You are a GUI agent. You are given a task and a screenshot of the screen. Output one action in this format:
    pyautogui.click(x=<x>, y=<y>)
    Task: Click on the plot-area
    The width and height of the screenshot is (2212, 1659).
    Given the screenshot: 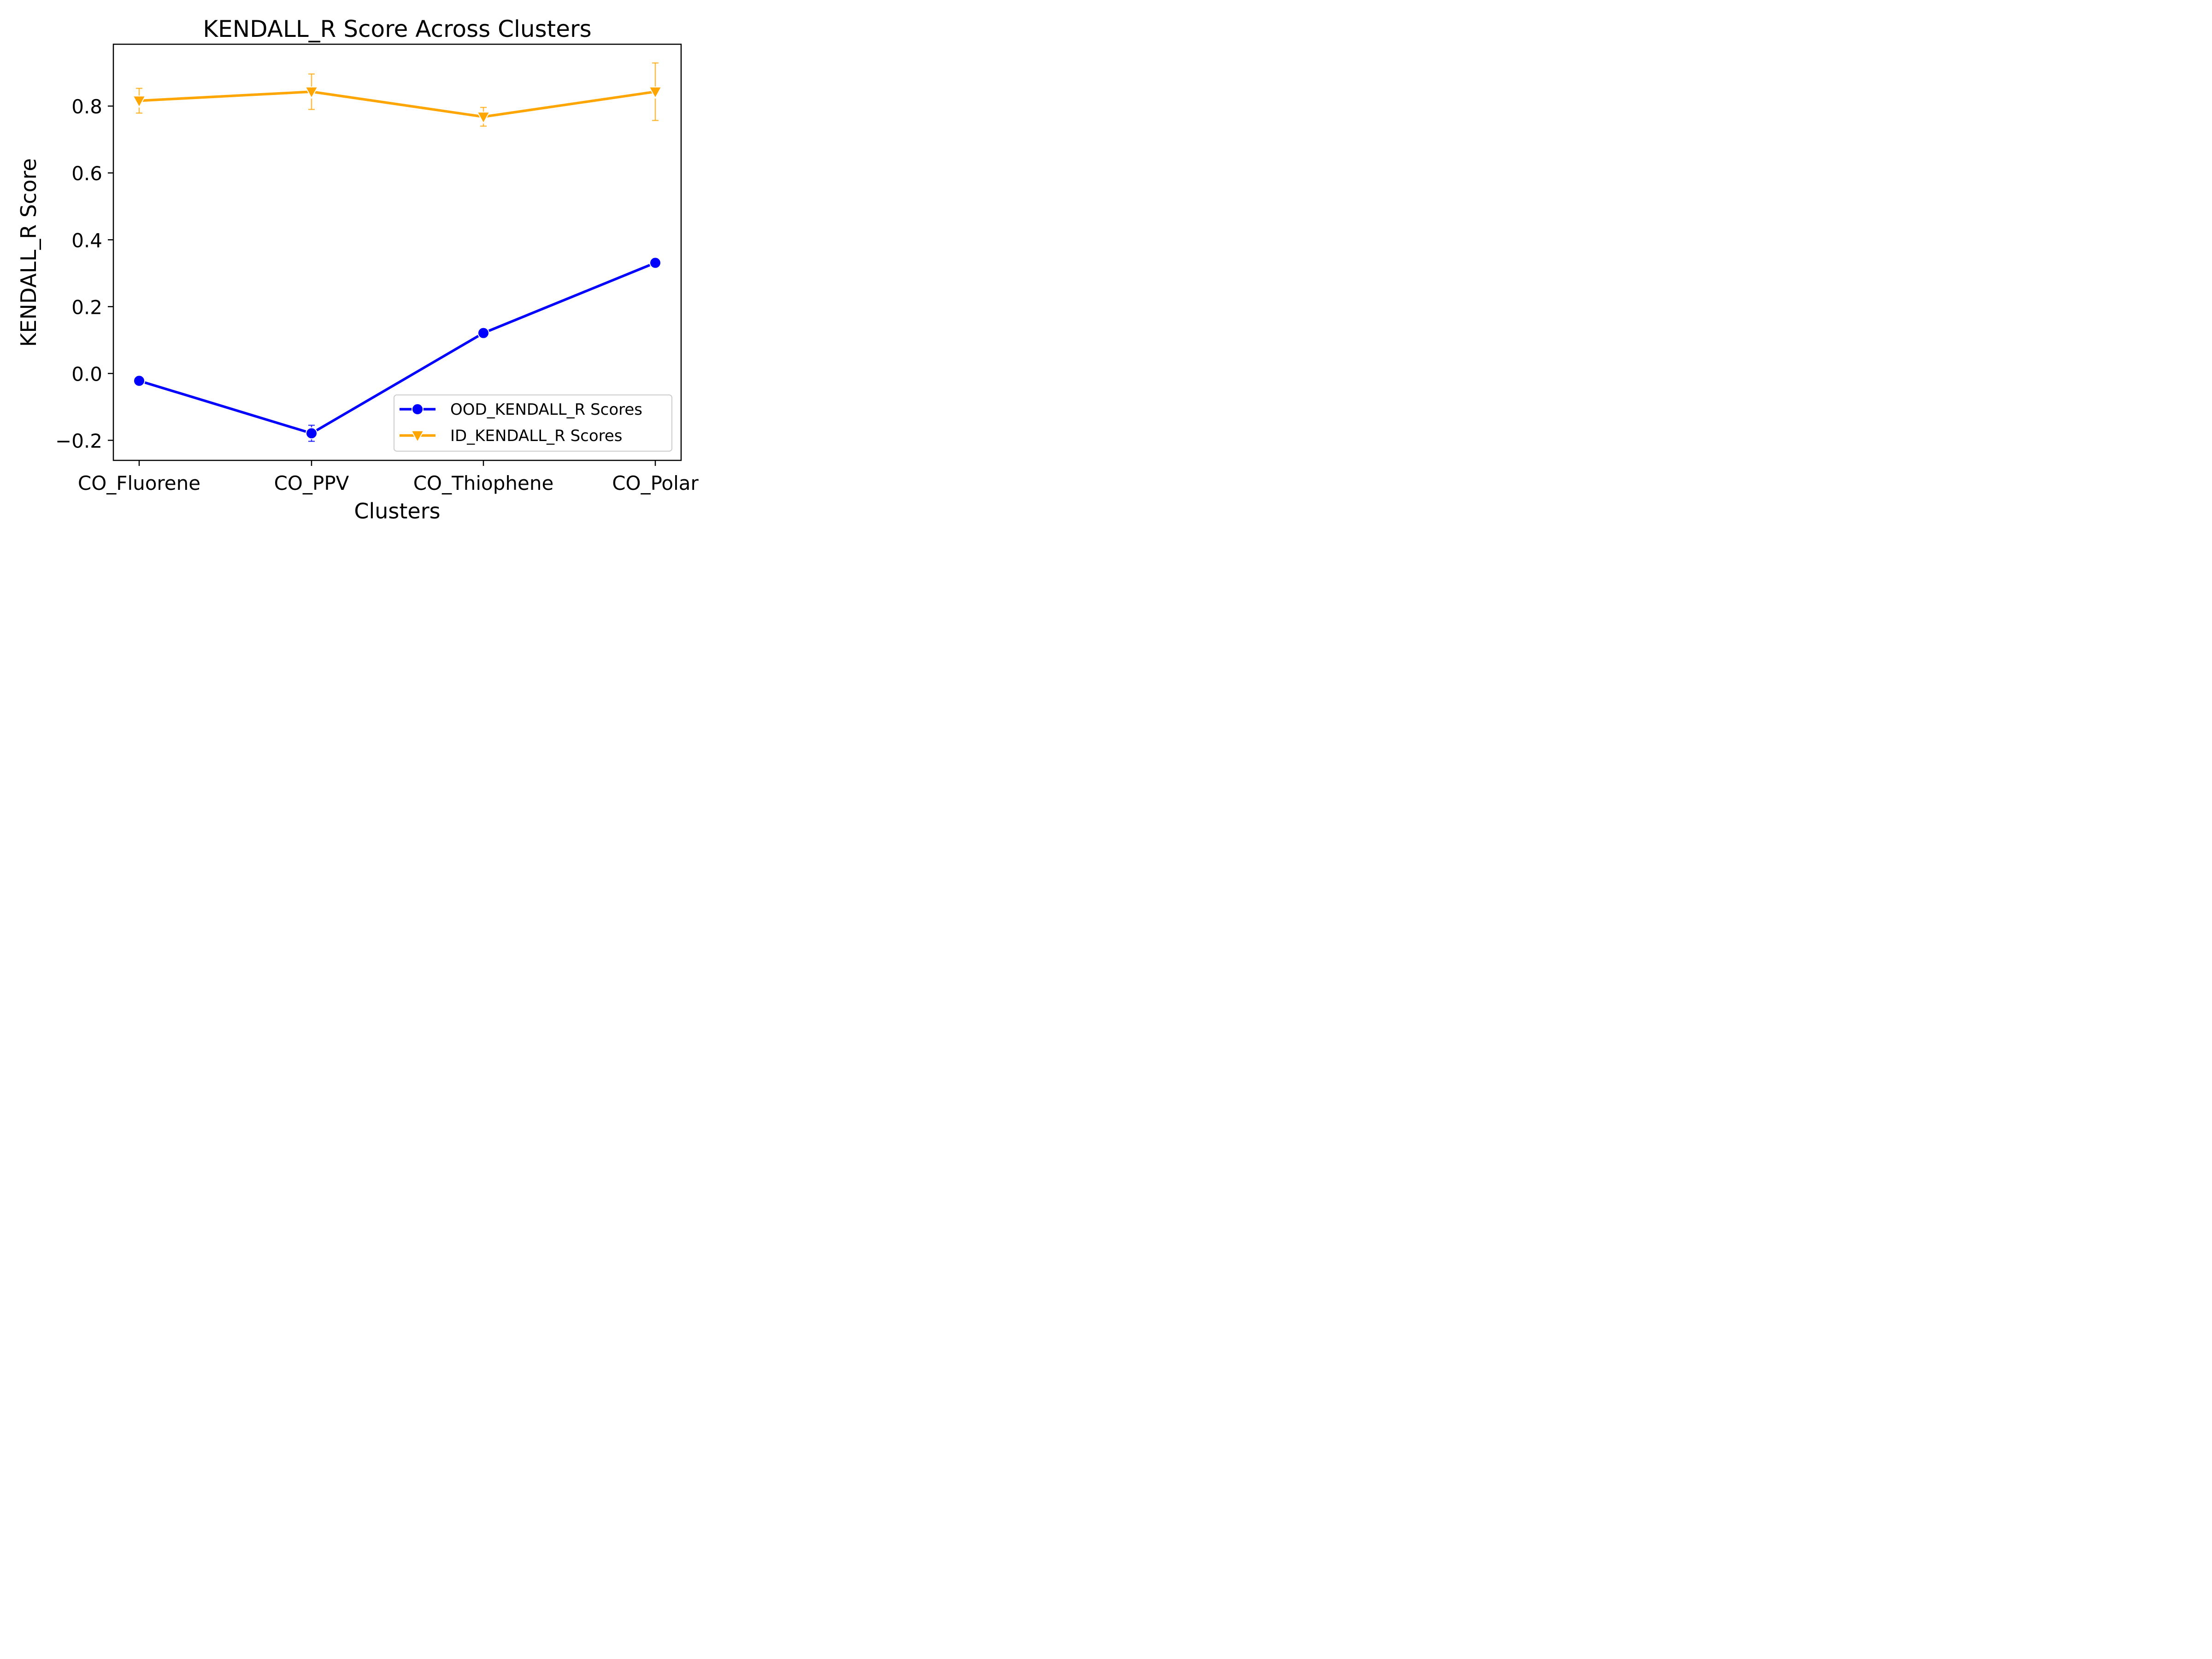 What is the action you would take?
    pyautogui.click(x=397, y=252)
    